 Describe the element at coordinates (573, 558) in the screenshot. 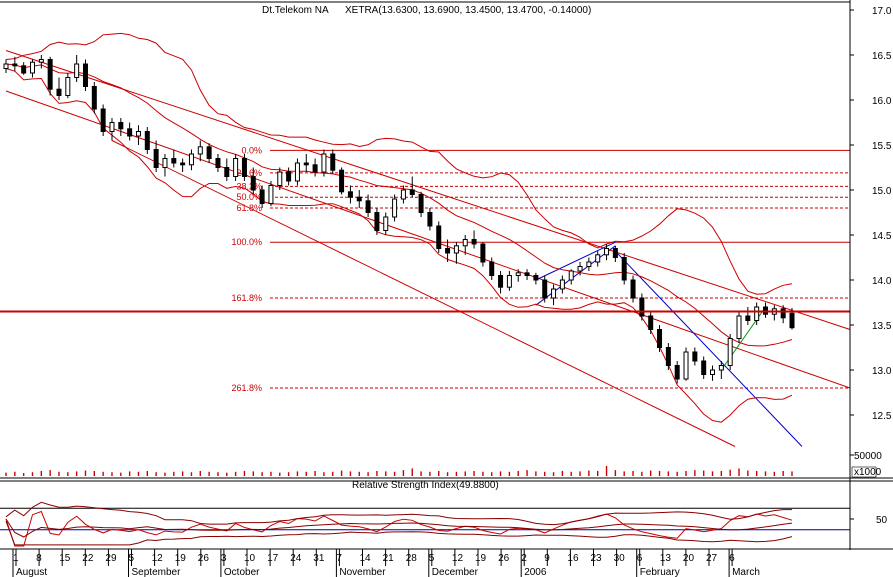

I see `day-tick-label: 16` at that location.